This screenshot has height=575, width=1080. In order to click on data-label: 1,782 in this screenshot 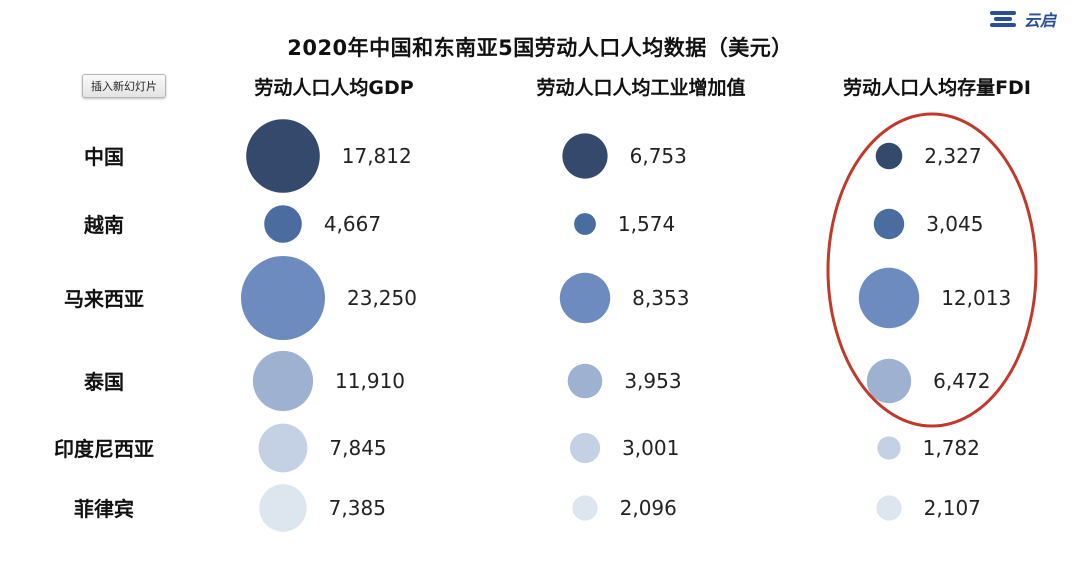, I will do `click(951, 448)`.